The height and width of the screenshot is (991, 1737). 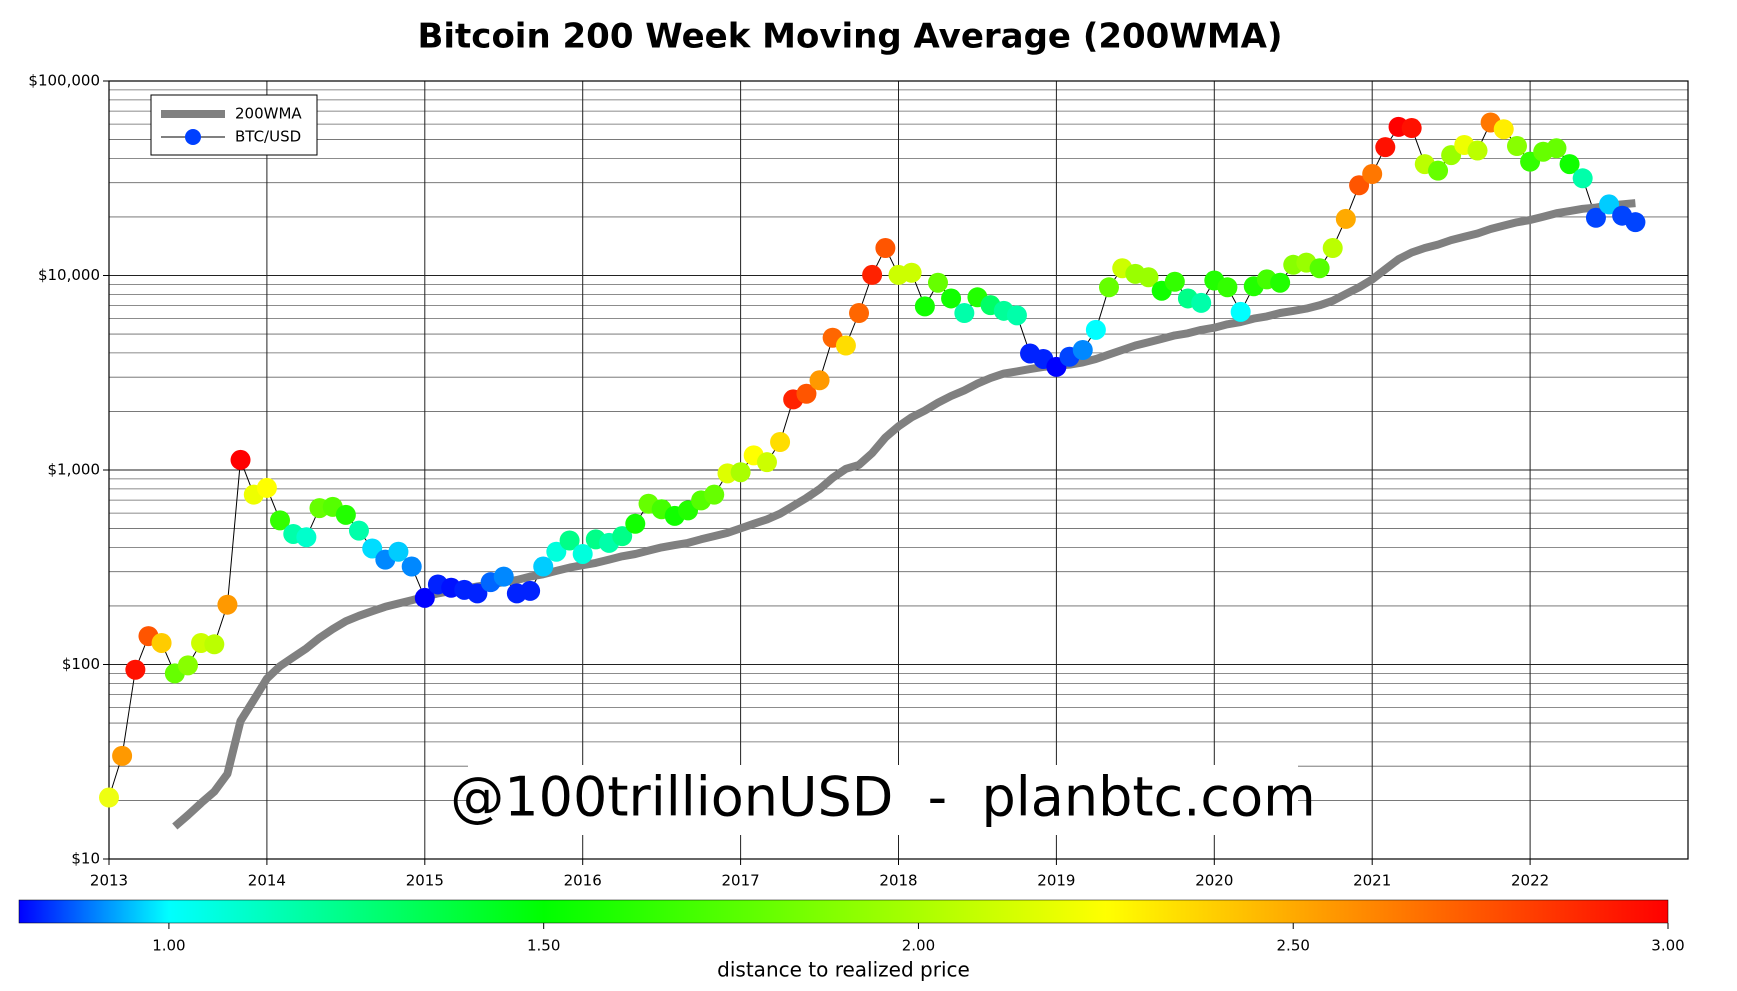 I want to click on legend-marker, so click(x=193, y=137).